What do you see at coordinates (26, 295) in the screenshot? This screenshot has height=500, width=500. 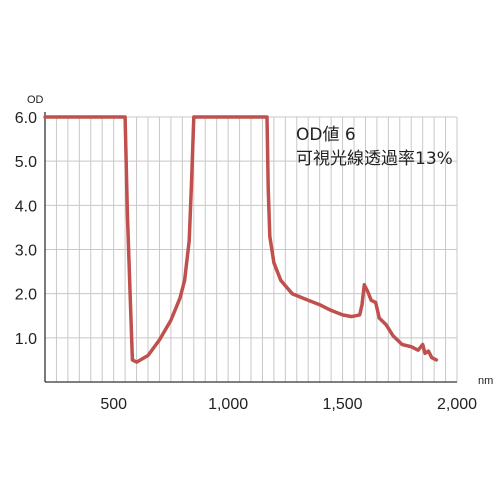 I see `y-tick-label: 2.0` at bounding box center [26, 295].